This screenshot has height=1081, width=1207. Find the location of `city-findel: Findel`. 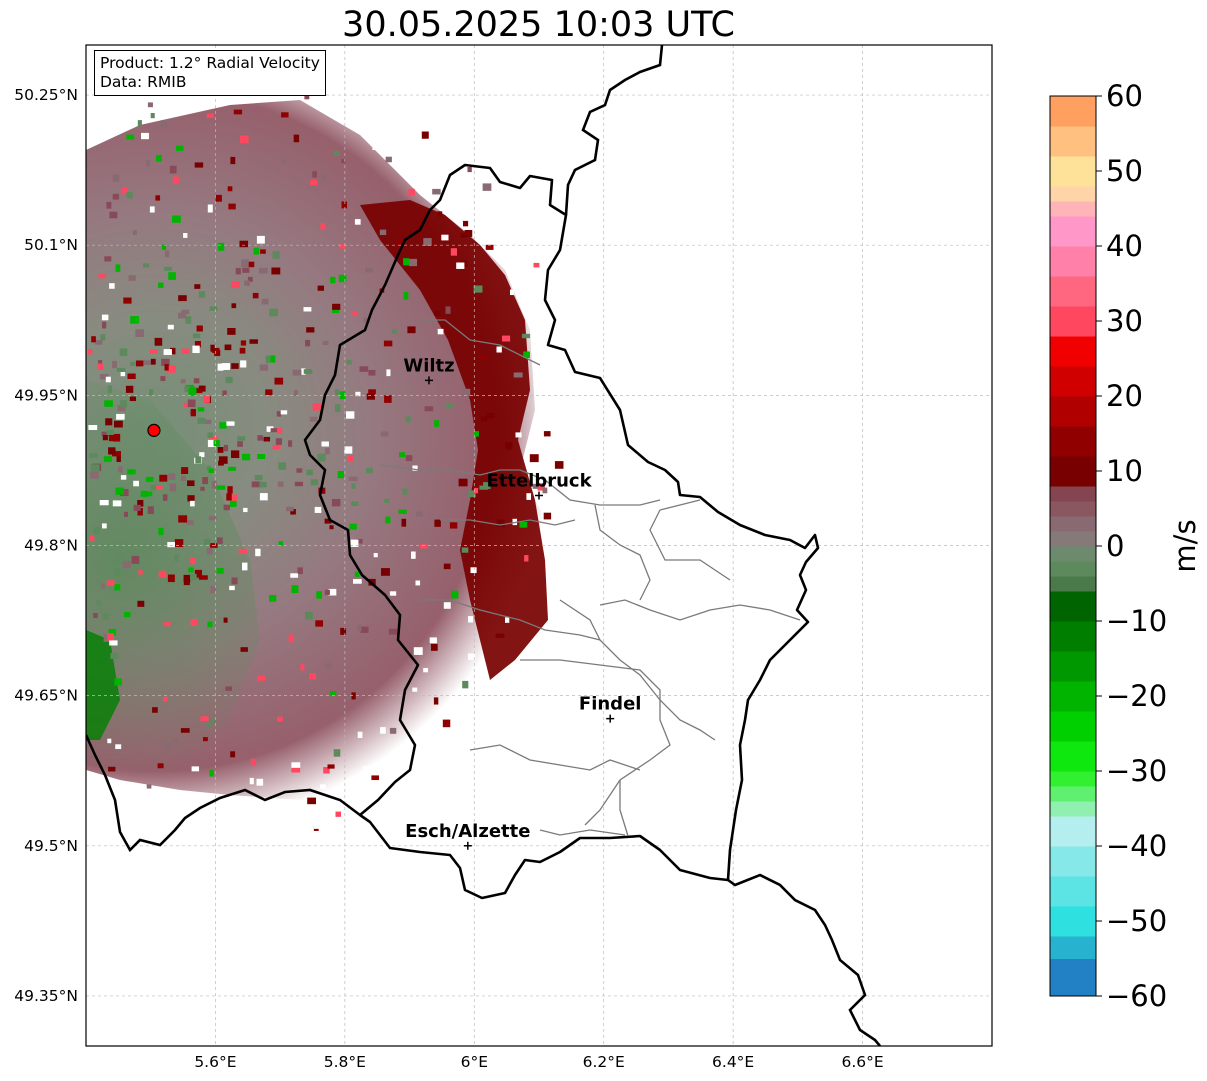

city-findel: Findel is located at coordinates (610, 708).